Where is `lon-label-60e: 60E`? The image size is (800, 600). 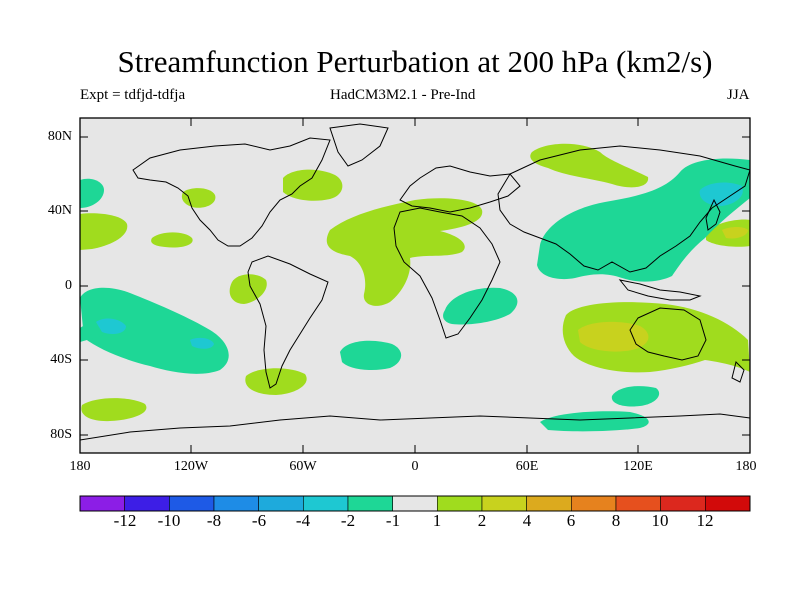
lon-label-60e: 60E is located at coordinates (527, 466).